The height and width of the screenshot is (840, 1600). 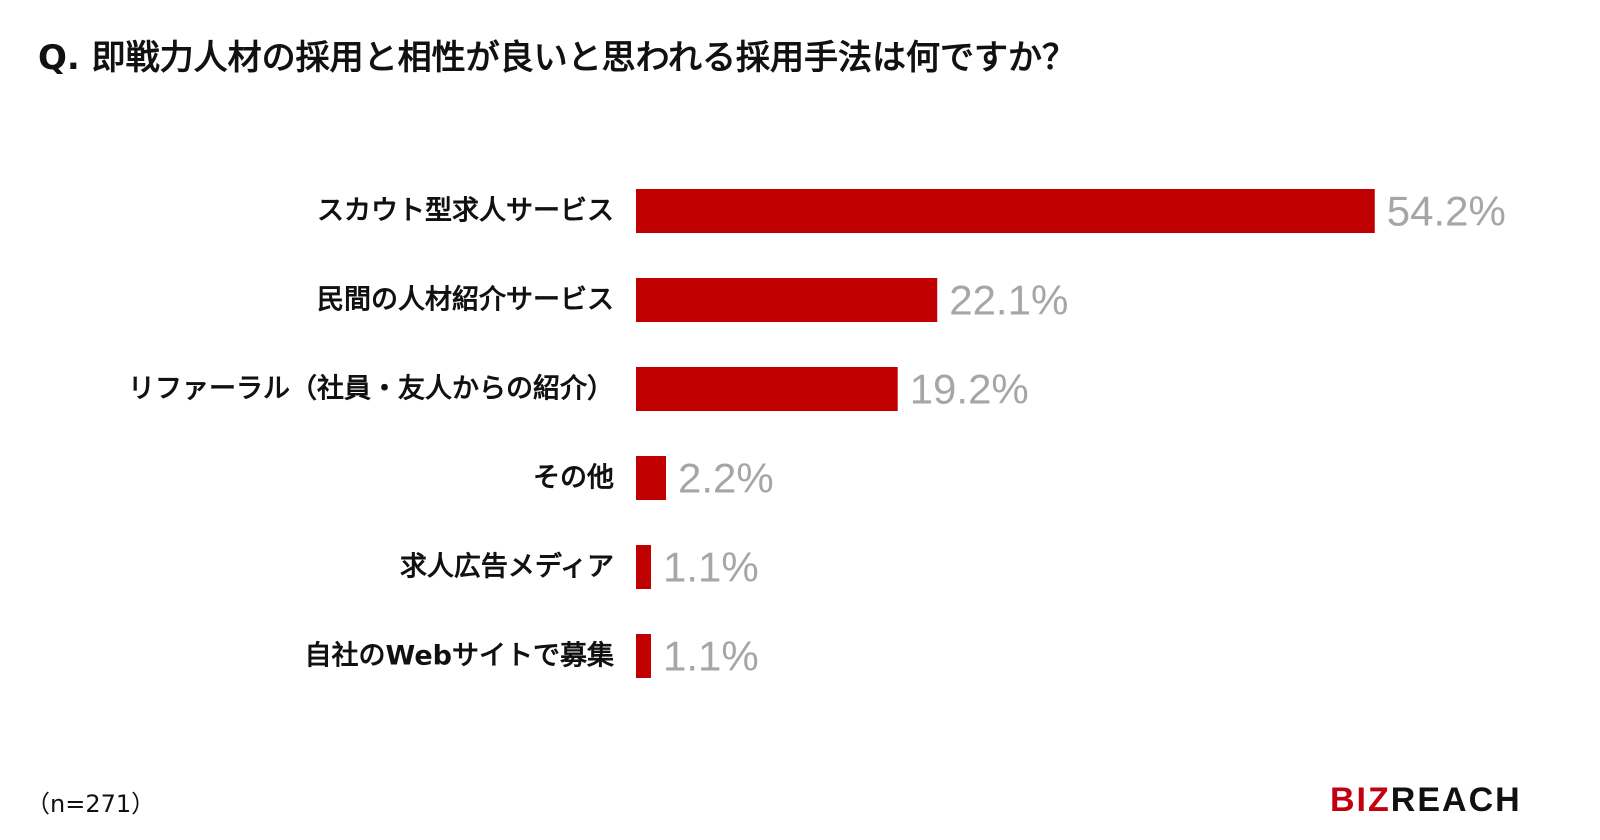 What do you see at coordinates (371, 389) in the screenshot?
I see `category-label: リファーラル（社員・友人からの紹介）` at bounding box center [371, 389].